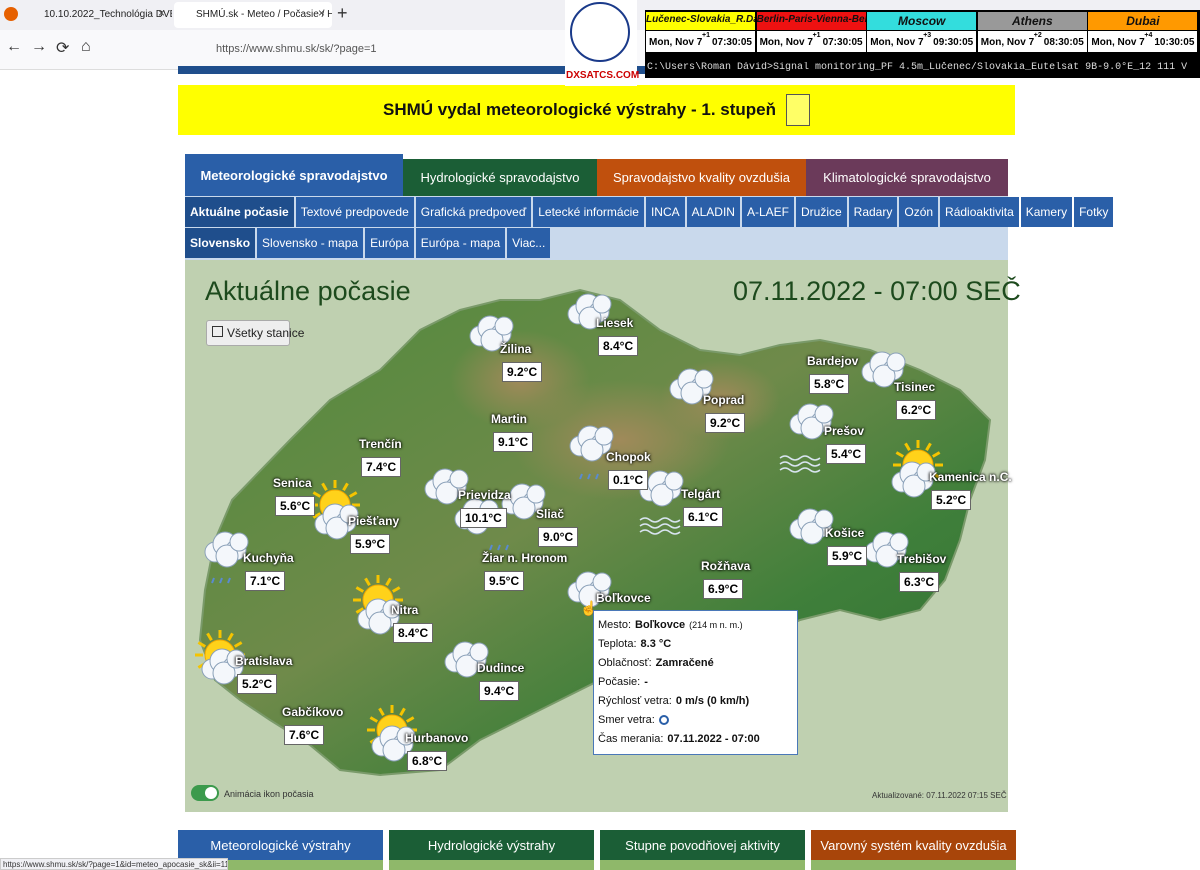  What do you see at coordinates (239, 212) in the screenshot?
I see `sub-tab: Aktuálne počasie` at bounding box center [239, 212].